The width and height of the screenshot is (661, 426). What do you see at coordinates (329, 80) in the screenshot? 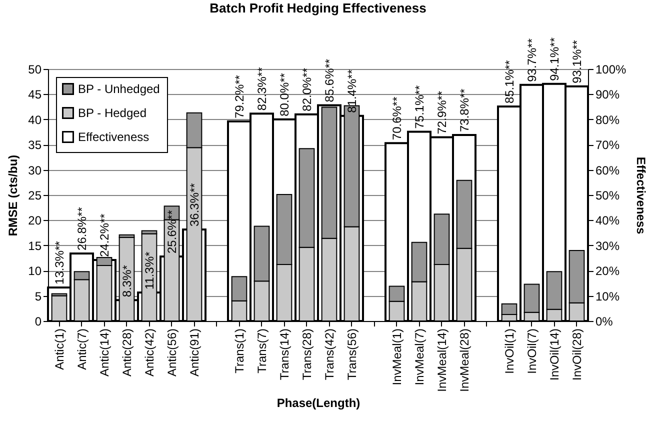
I see `data-label: 85.6%**` at bounding box center [329, 80].